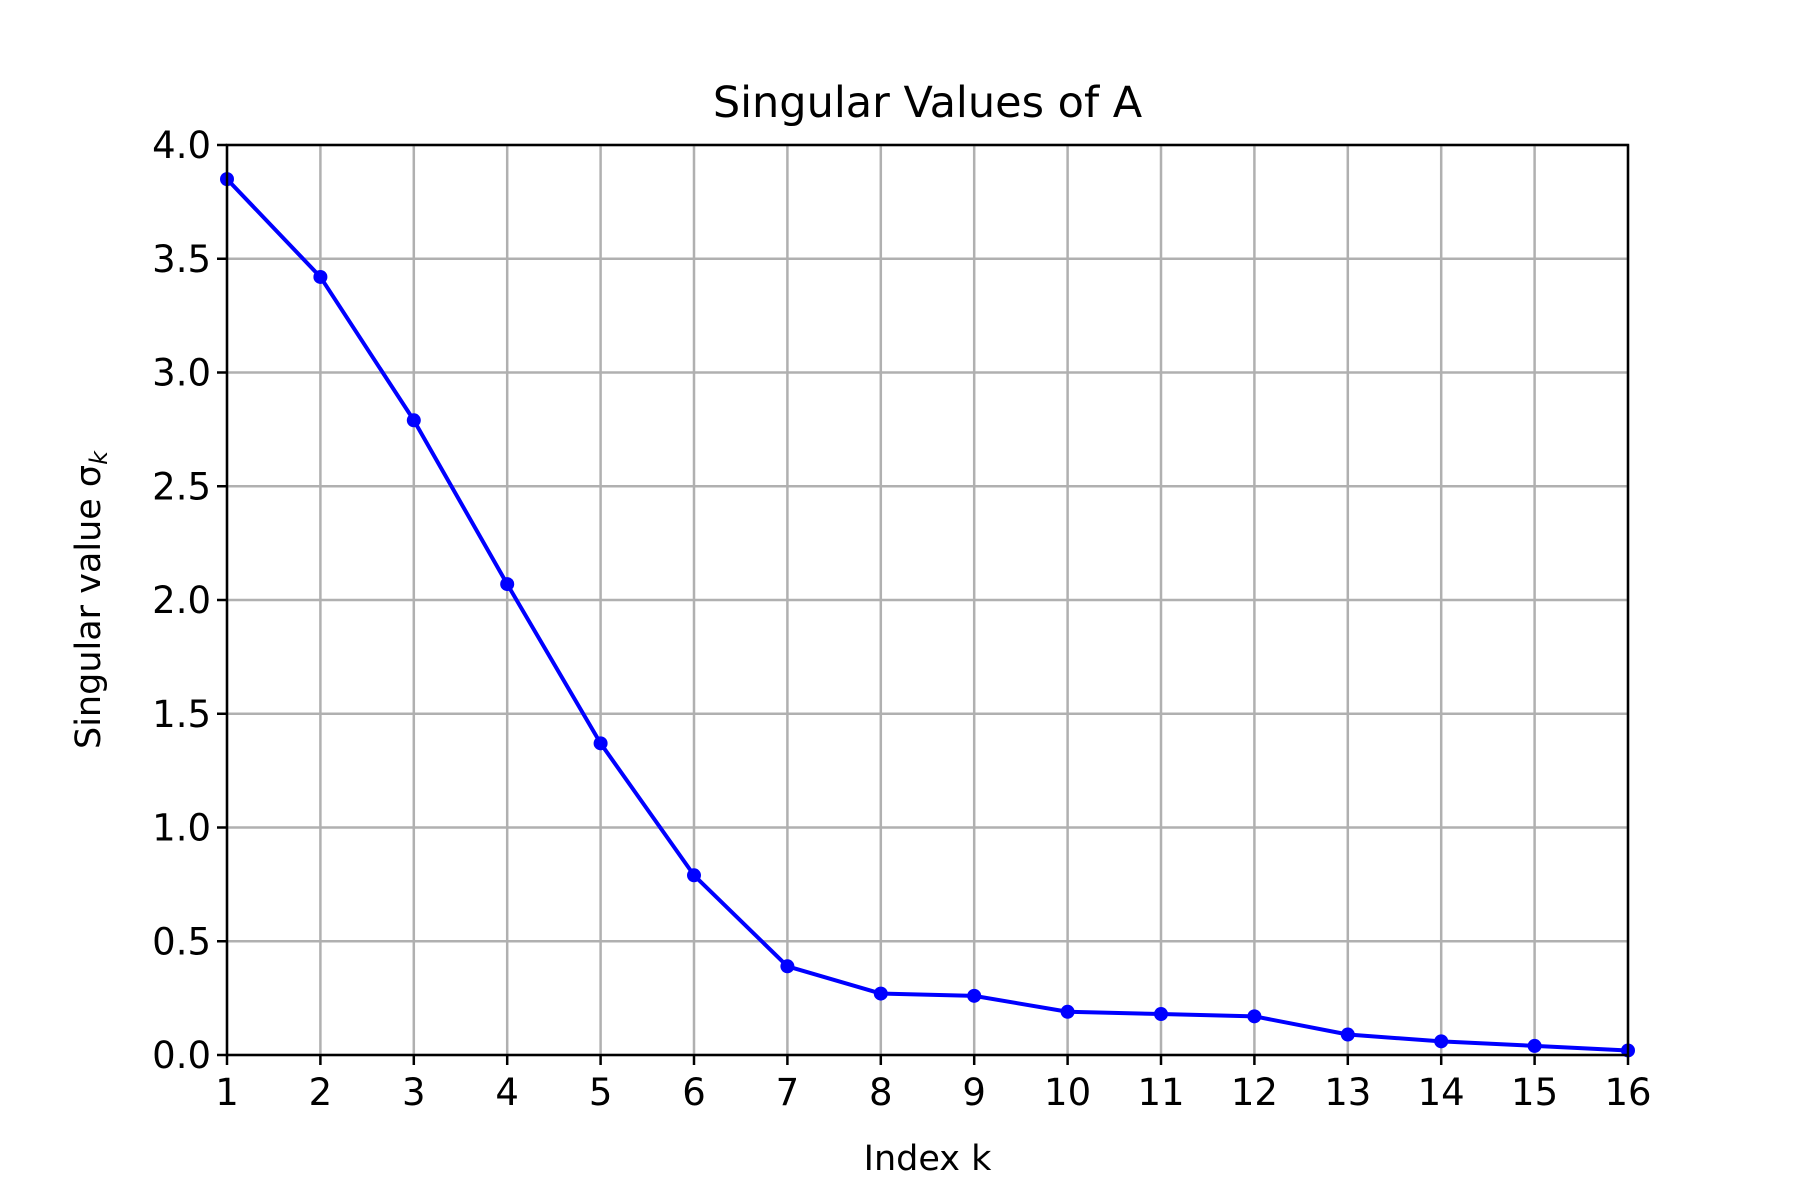  I want to click on x-axis-label: Index k, so click(928, 1159).